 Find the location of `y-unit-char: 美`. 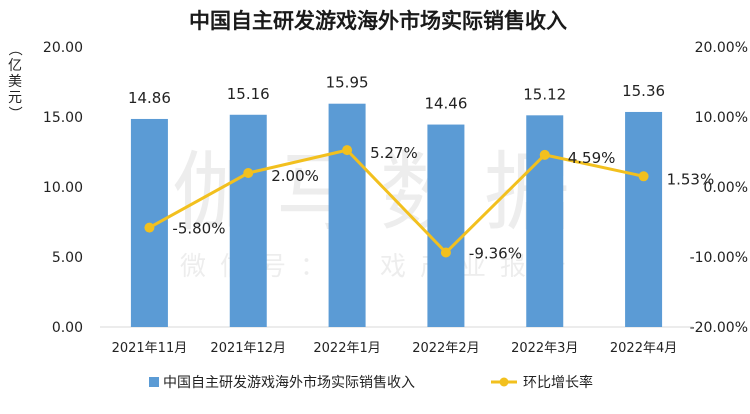

y-unit-char: 美 is located at coordinates (15, 82).